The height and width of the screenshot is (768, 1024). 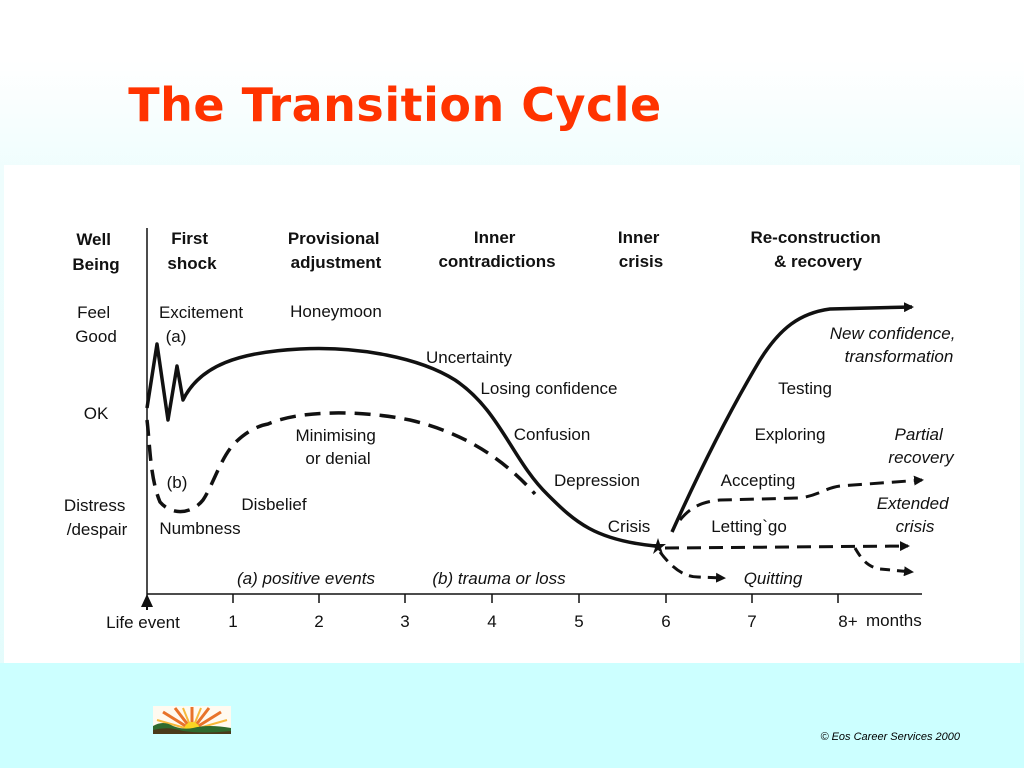 I want to click on stage-header-reconstruction: Re-construction & recovery, so click(x=817, y=249).